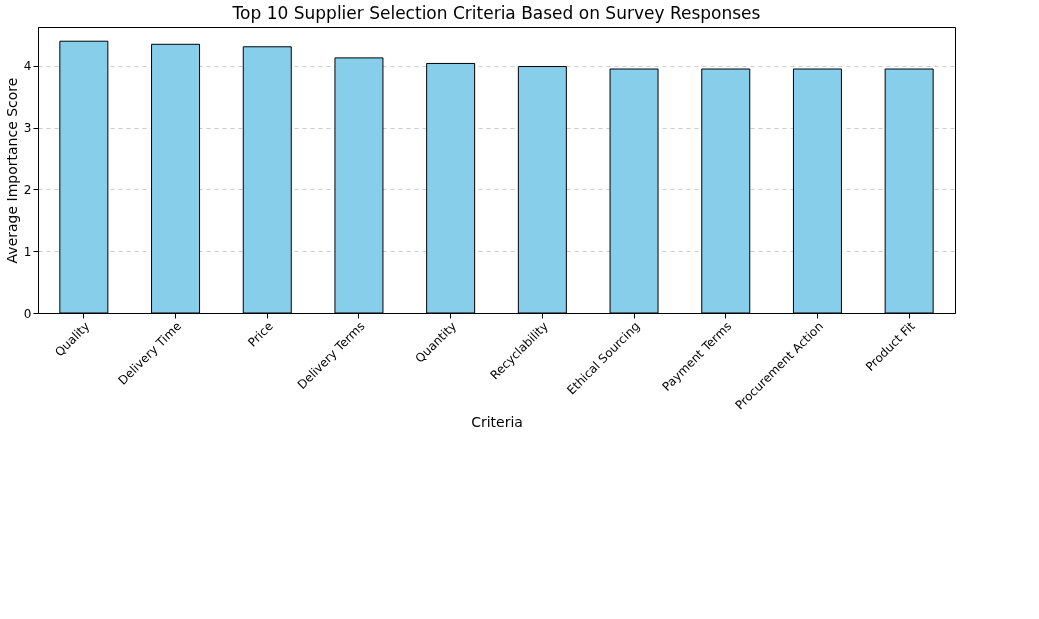 The width and height of the screenshot is (1039, 619). Describe the element at coordinates (11, 170) in the screenshot. I see `y-axis-title: Average Importance Score` at that location.